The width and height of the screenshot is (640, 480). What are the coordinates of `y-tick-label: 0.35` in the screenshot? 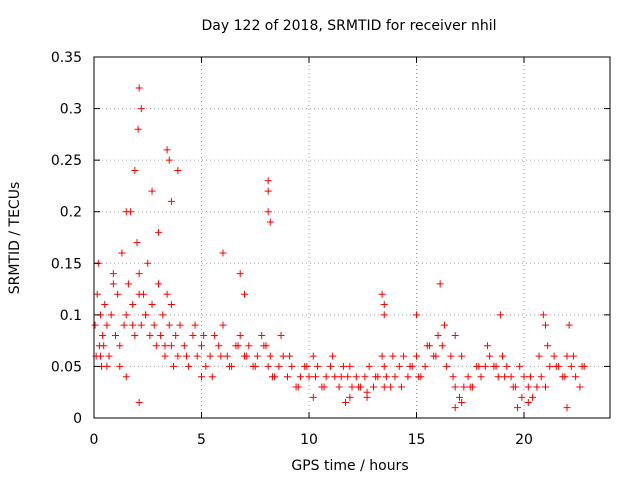 It's located at (66, 58).